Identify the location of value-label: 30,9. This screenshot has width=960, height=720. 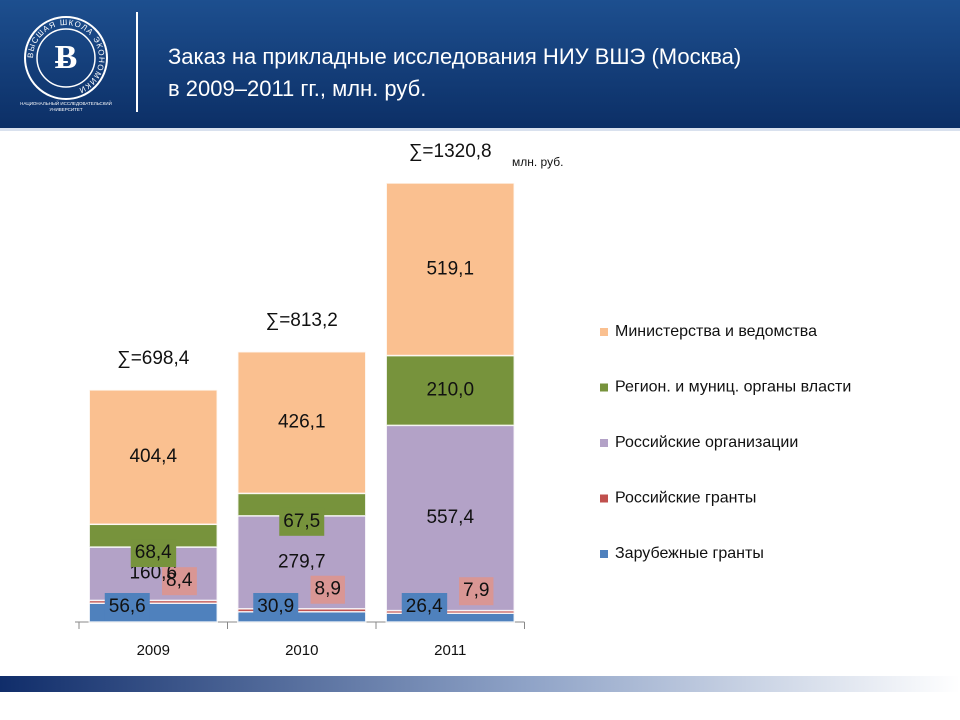
(275, 606).